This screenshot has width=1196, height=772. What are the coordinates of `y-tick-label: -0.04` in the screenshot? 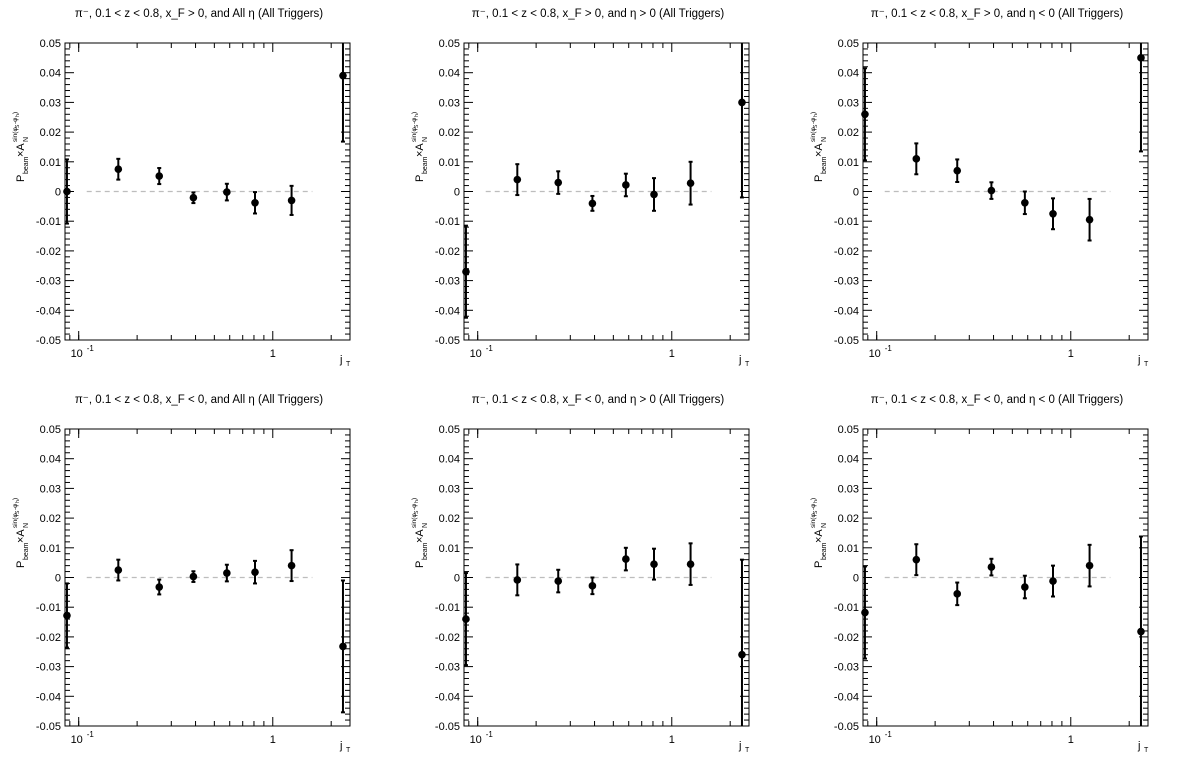 It's located at (447, 311).